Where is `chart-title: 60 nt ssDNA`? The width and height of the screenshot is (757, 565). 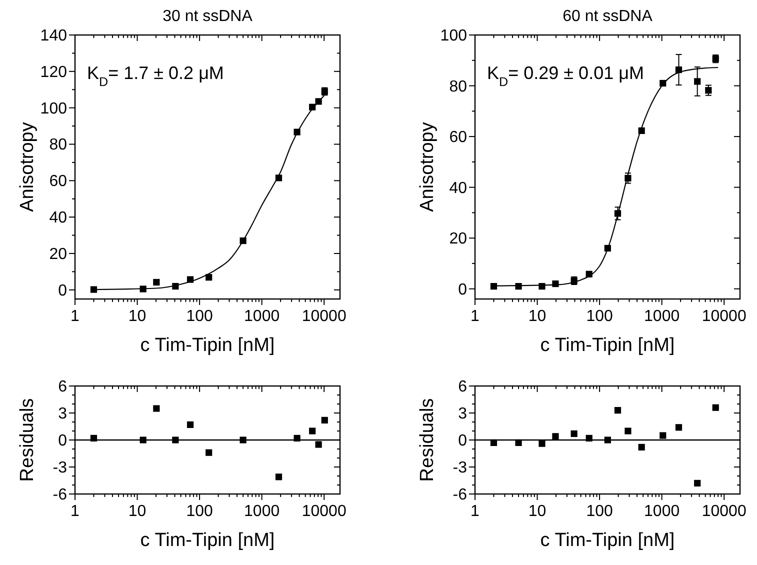
chart-title: 60 nt ssDNA is located at coordinates (607, 16).